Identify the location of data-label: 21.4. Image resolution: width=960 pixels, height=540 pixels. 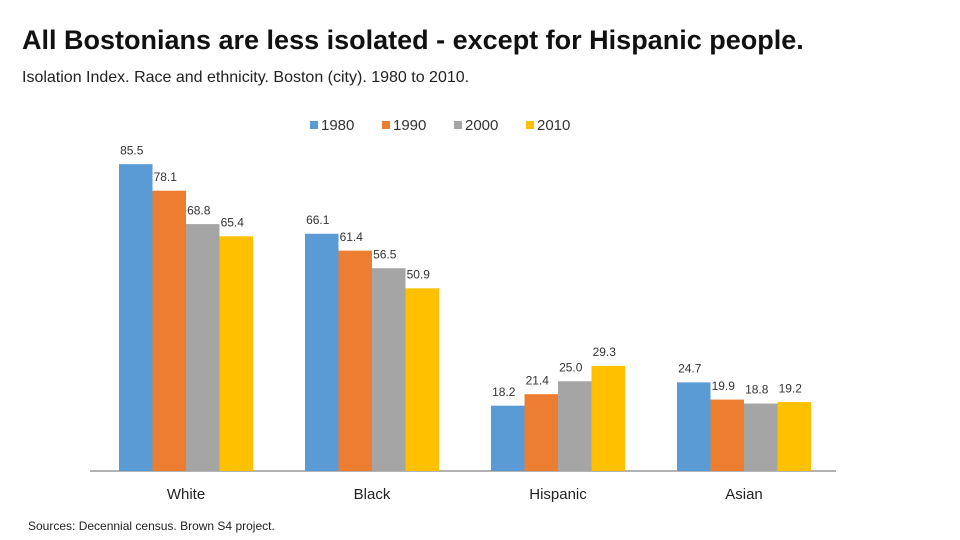
(538, 380).